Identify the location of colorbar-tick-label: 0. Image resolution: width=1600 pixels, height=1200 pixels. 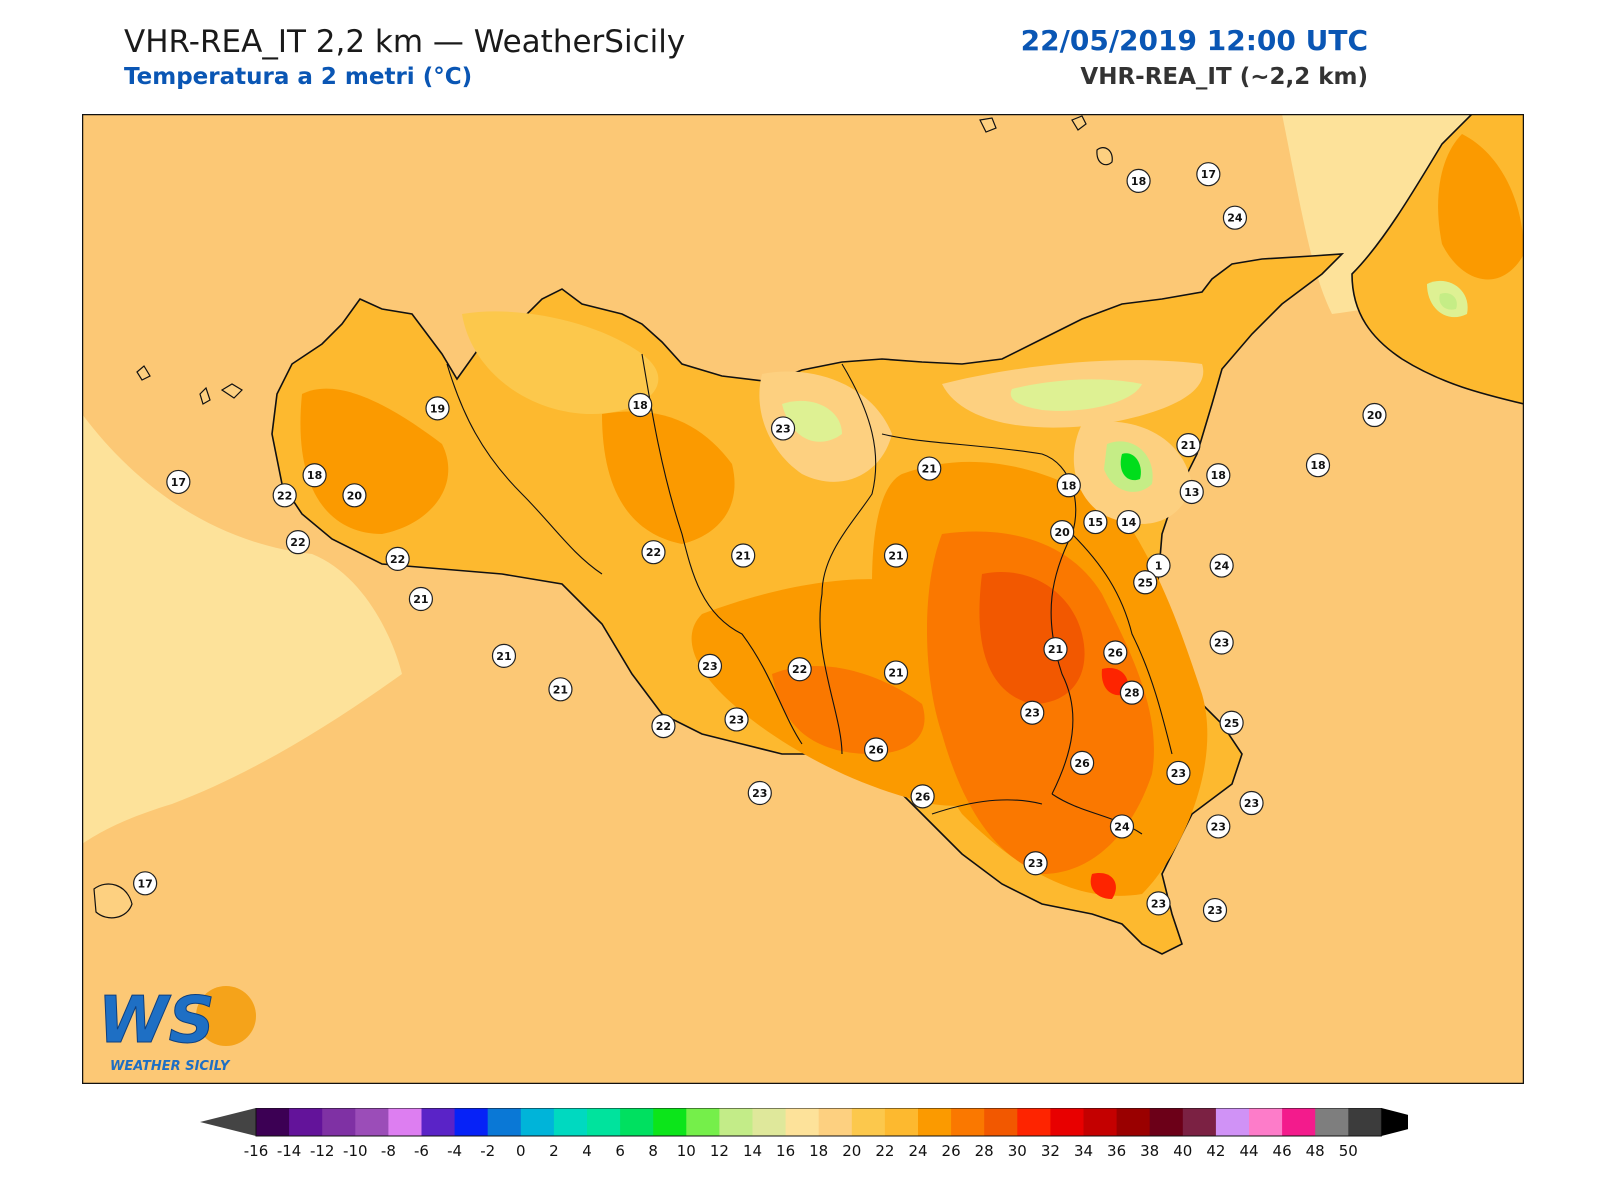
(521, 1151).